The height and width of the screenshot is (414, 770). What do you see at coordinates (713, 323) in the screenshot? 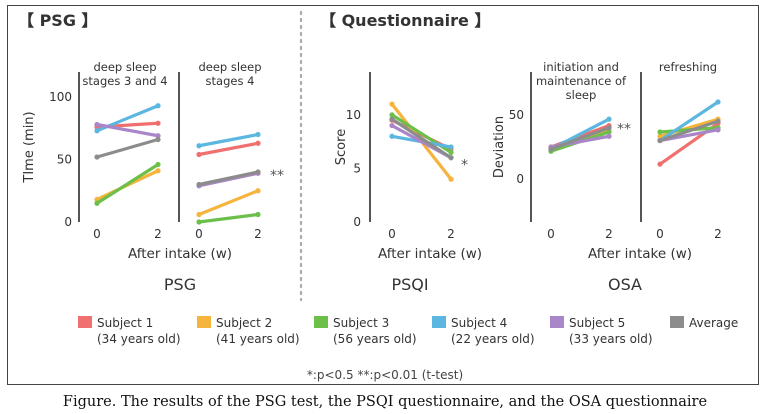
I see `legend-label: Average` at bounding box center [713, 323].